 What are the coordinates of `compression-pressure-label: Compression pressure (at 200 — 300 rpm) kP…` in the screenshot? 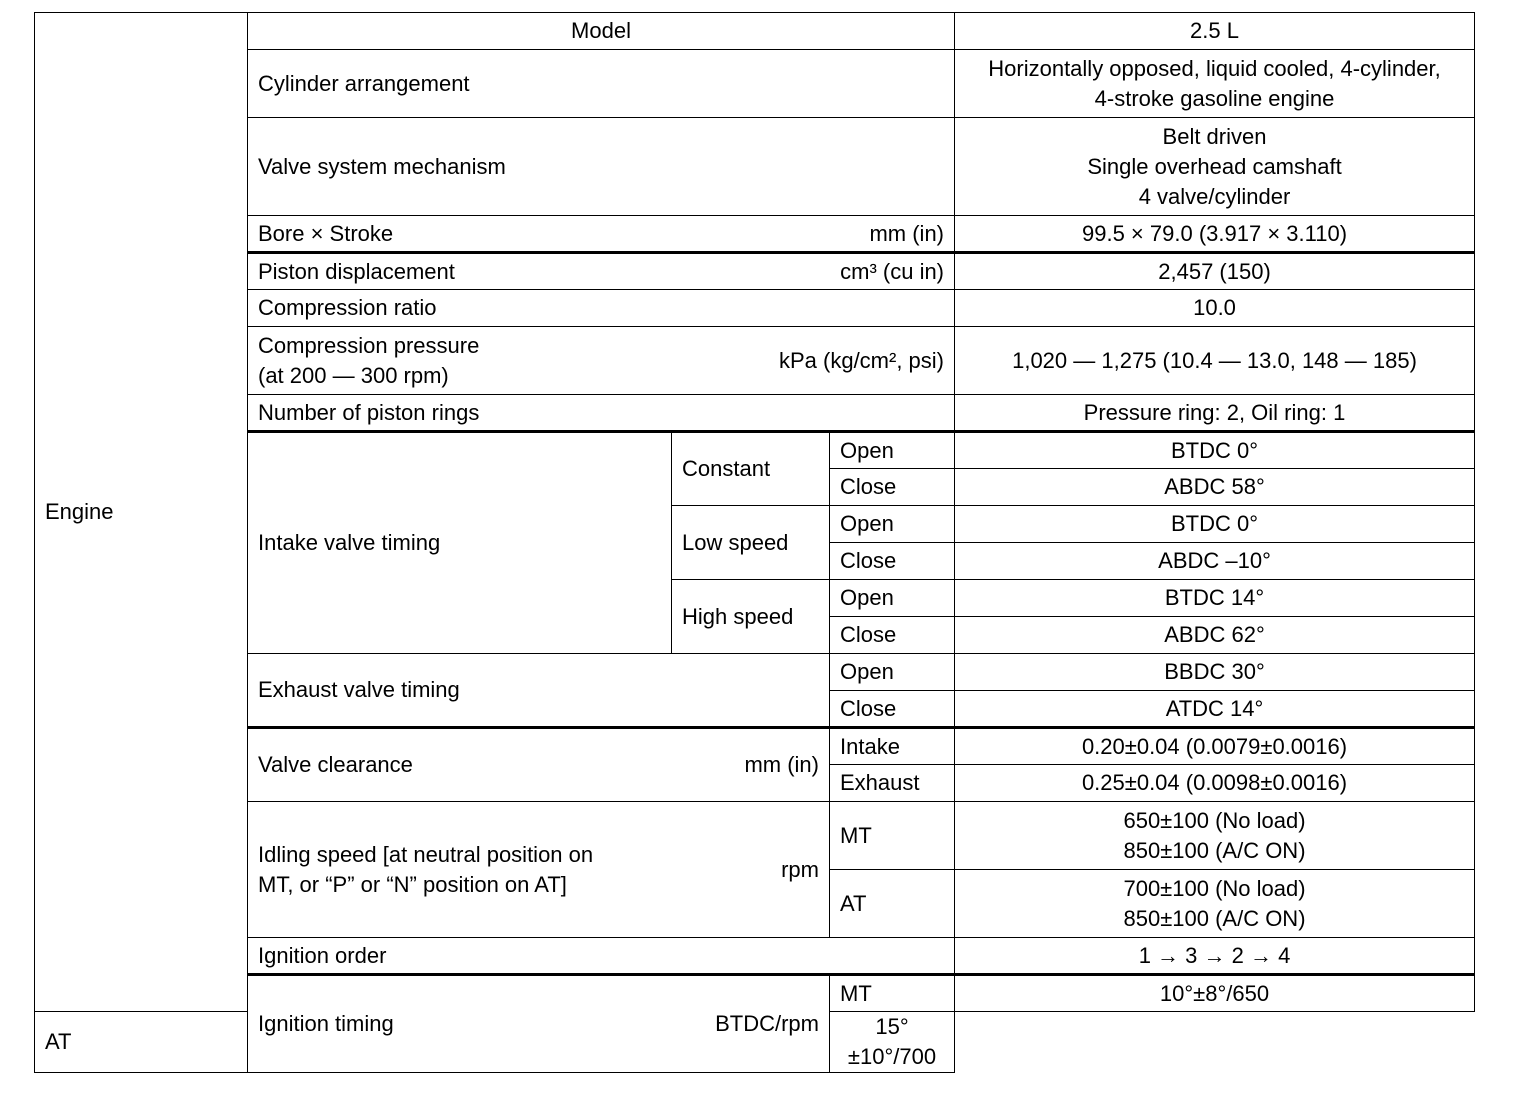 It's located at (601, 360).